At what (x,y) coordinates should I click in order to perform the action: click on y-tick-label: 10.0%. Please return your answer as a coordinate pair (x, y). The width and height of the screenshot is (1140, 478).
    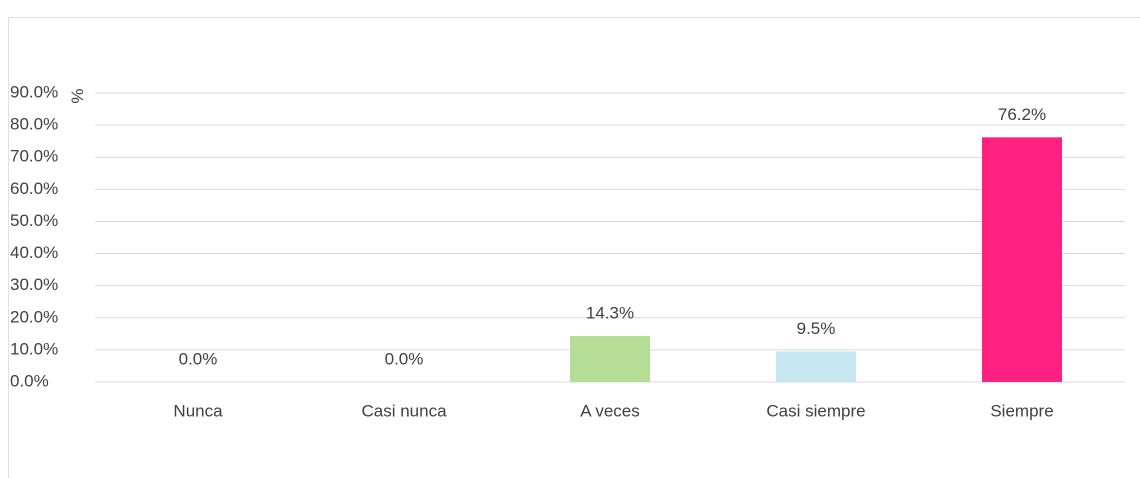
    Looking at the image, I should click on (34, 348).